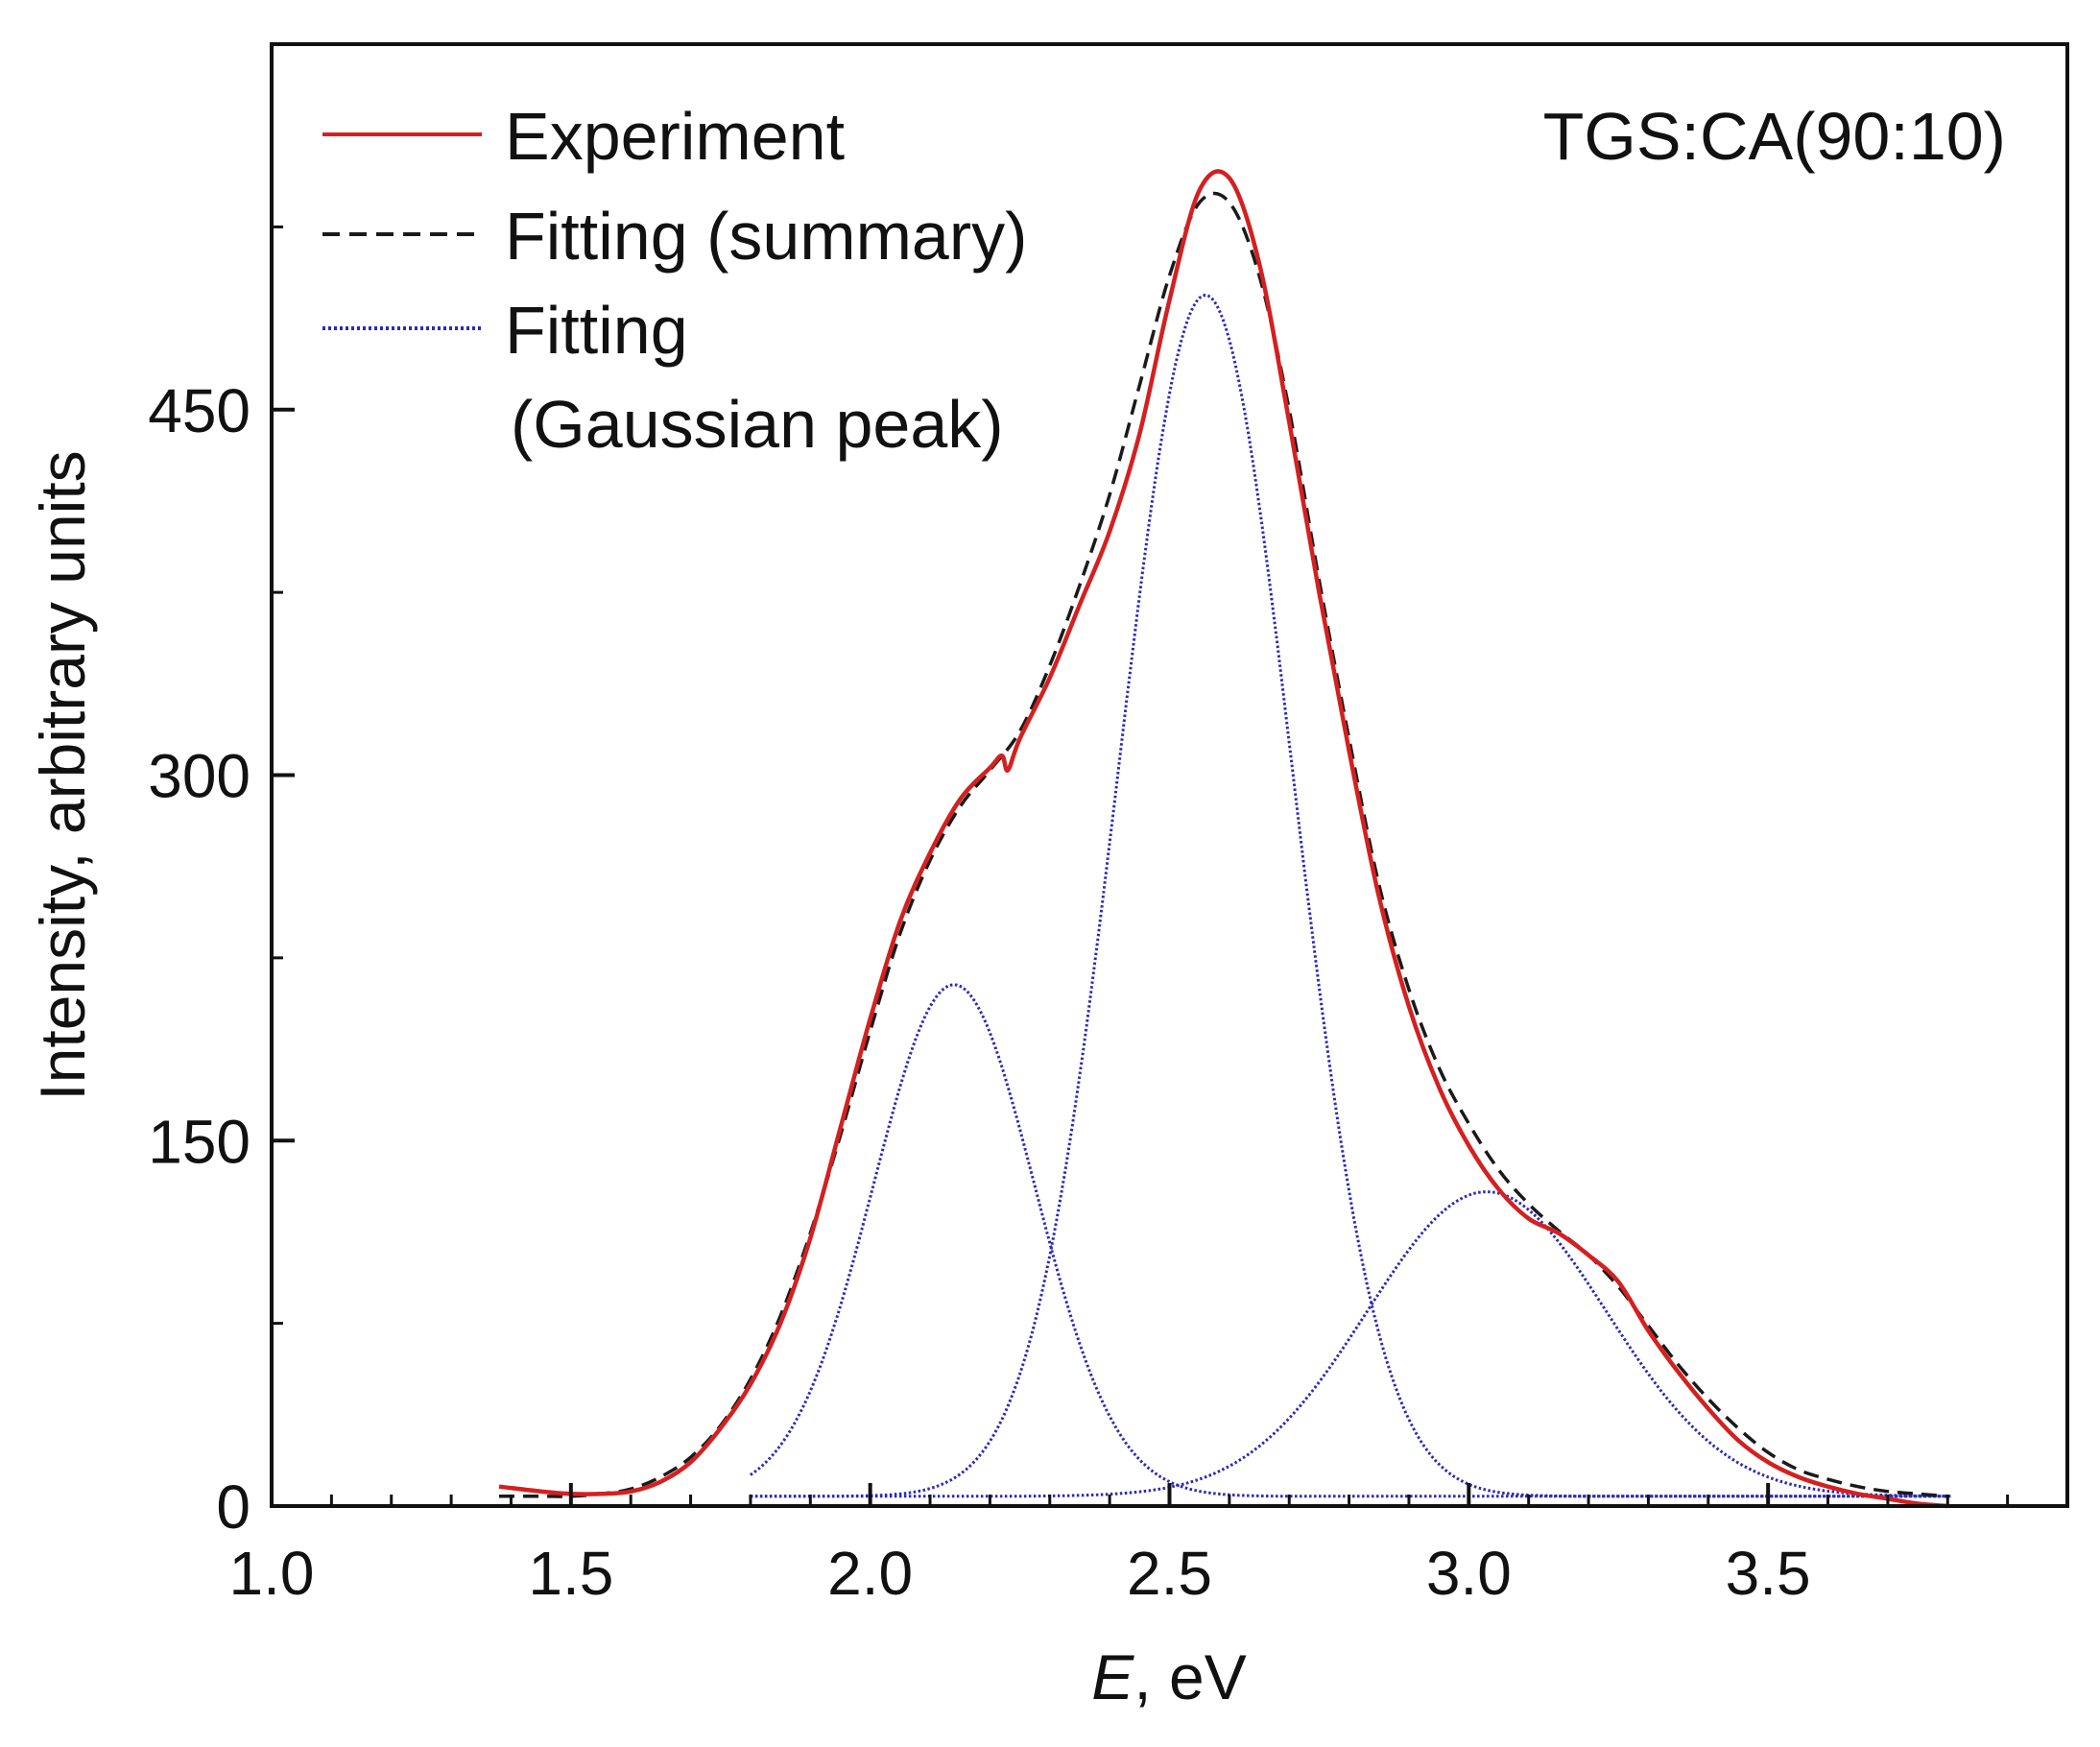 The image size is (2100, 1747). What do you see at coordinates (1768, 1573) in the screenshot?
I see `x-tick-label: 3.5` at bounding box center [1768, 1573].